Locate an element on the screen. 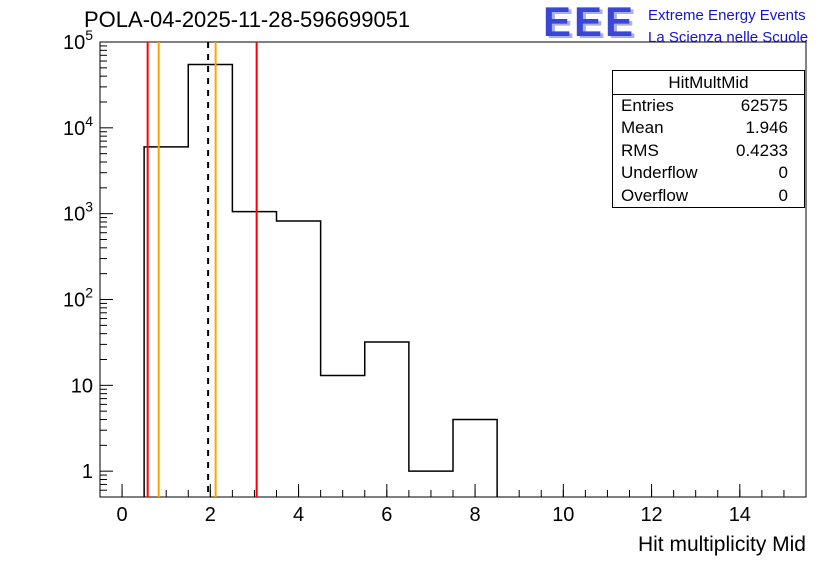  stats-row-value: 1.946 is located at coordinates (766, 128).